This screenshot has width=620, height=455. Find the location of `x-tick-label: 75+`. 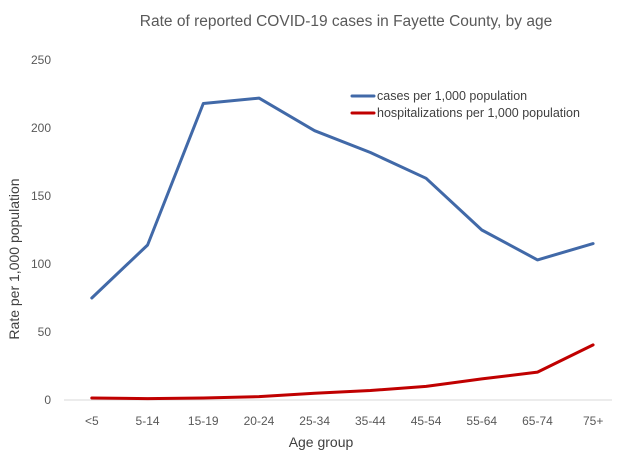

x-tick-label: 75+ is located at coordinates (593, 421).